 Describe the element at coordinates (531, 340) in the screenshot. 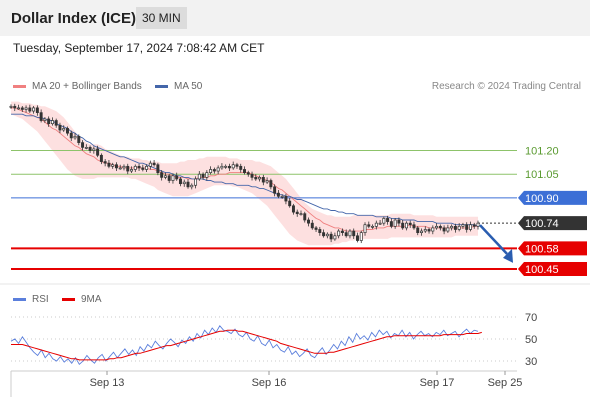

I see `rsi-tick-50: 50` at that location.